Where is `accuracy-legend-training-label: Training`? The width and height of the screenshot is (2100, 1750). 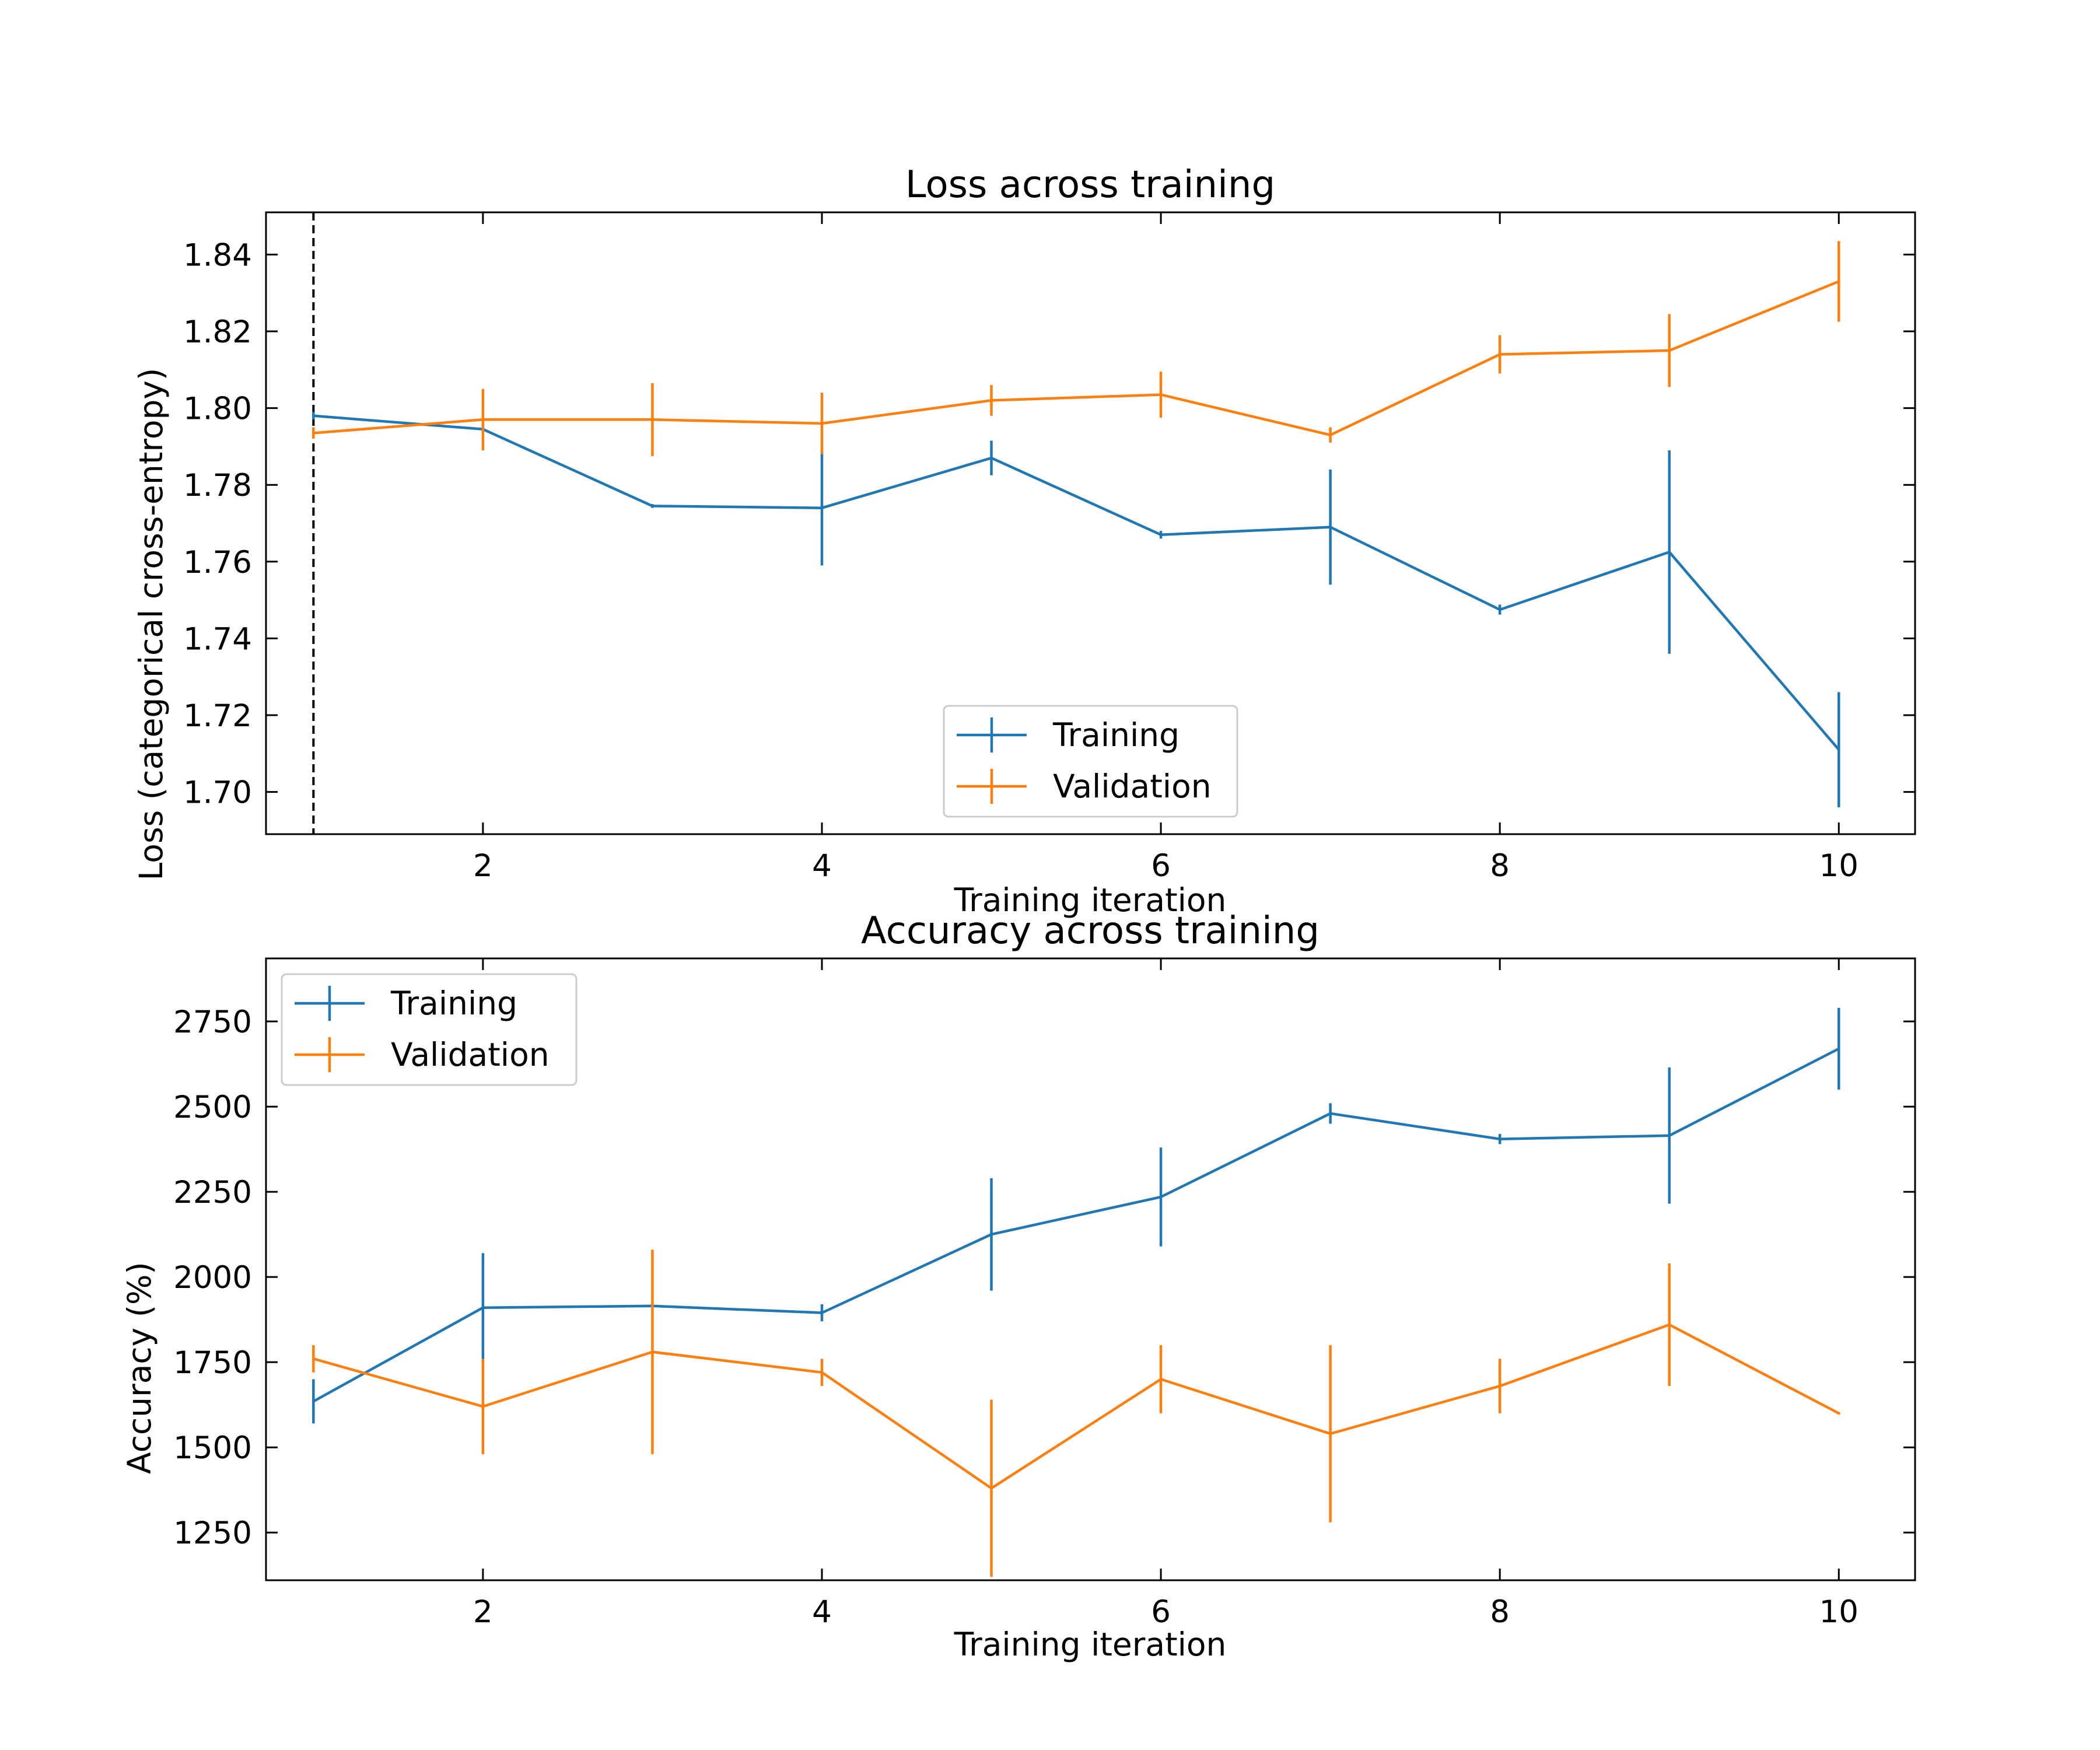 accuracy-legend-training-label: Training is located at coordinates (453, 1003).